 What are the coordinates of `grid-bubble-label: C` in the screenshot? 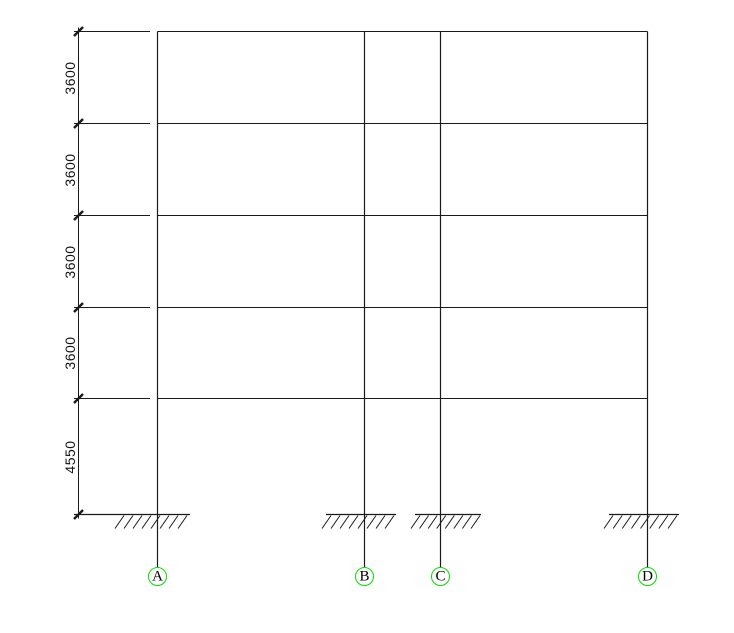 It's located at (440, 576).